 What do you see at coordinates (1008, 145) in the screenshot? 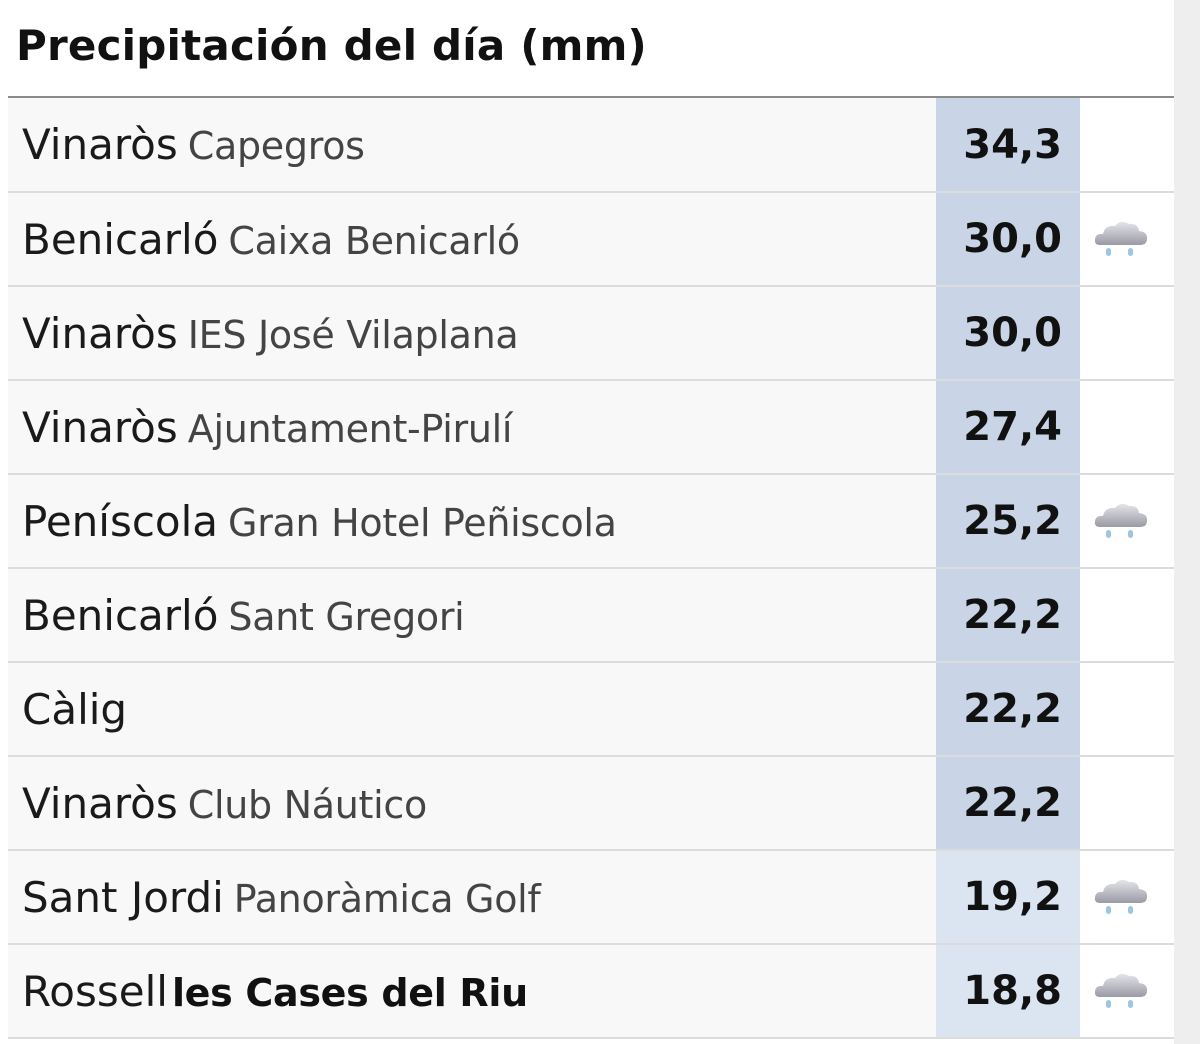
I see `precipitation-value: 34,3` at bounding box center [1008, 145].